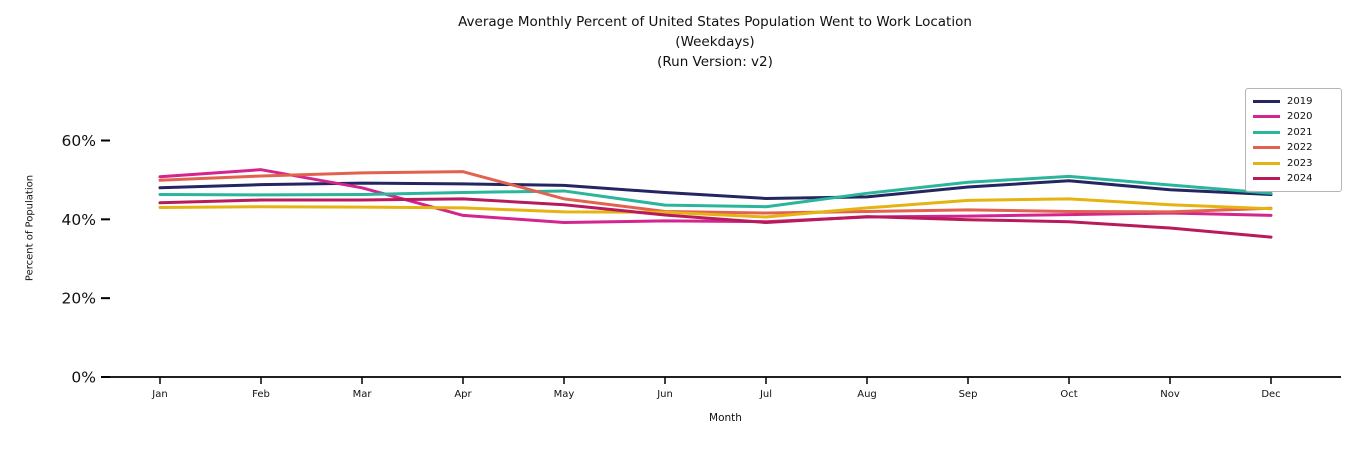 Image resolution: width=1350 pixels, height=450 pixels. What do you see at coordinates (30, 228) in the screenshot?
I see `y-axis-label: Percent of Population` at bounding box center [30, 228].